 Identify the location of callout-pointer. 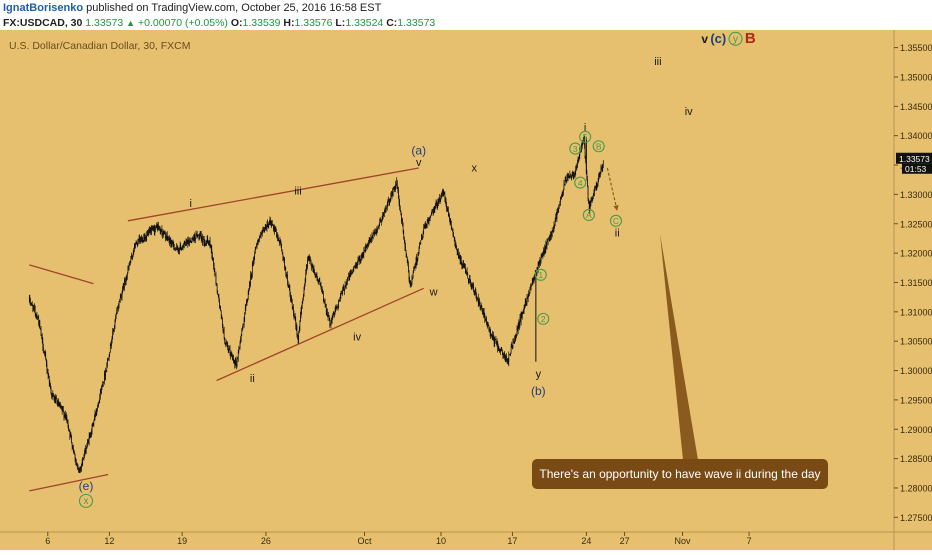
(679, 347).